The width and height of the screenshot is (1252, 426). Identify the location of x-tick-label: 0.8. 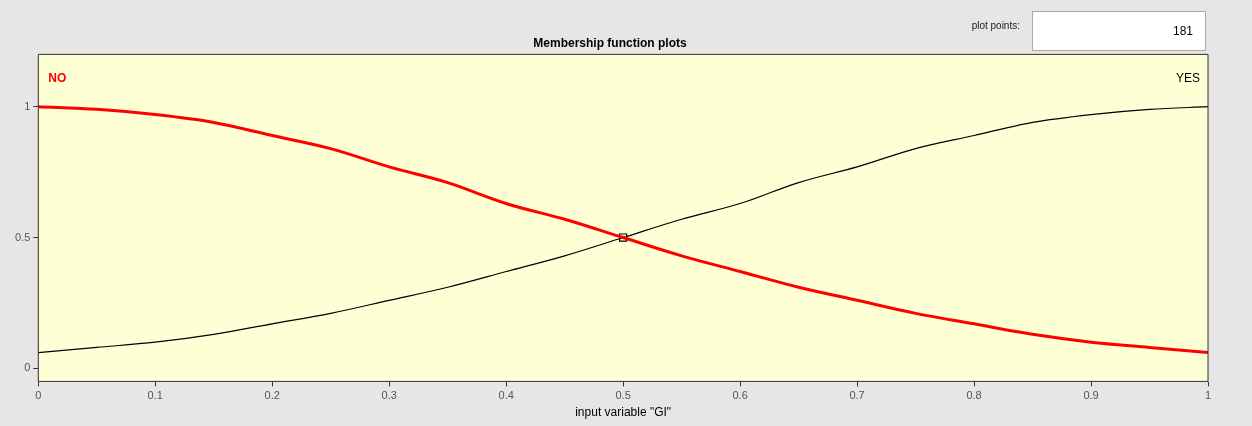
(974, 395).